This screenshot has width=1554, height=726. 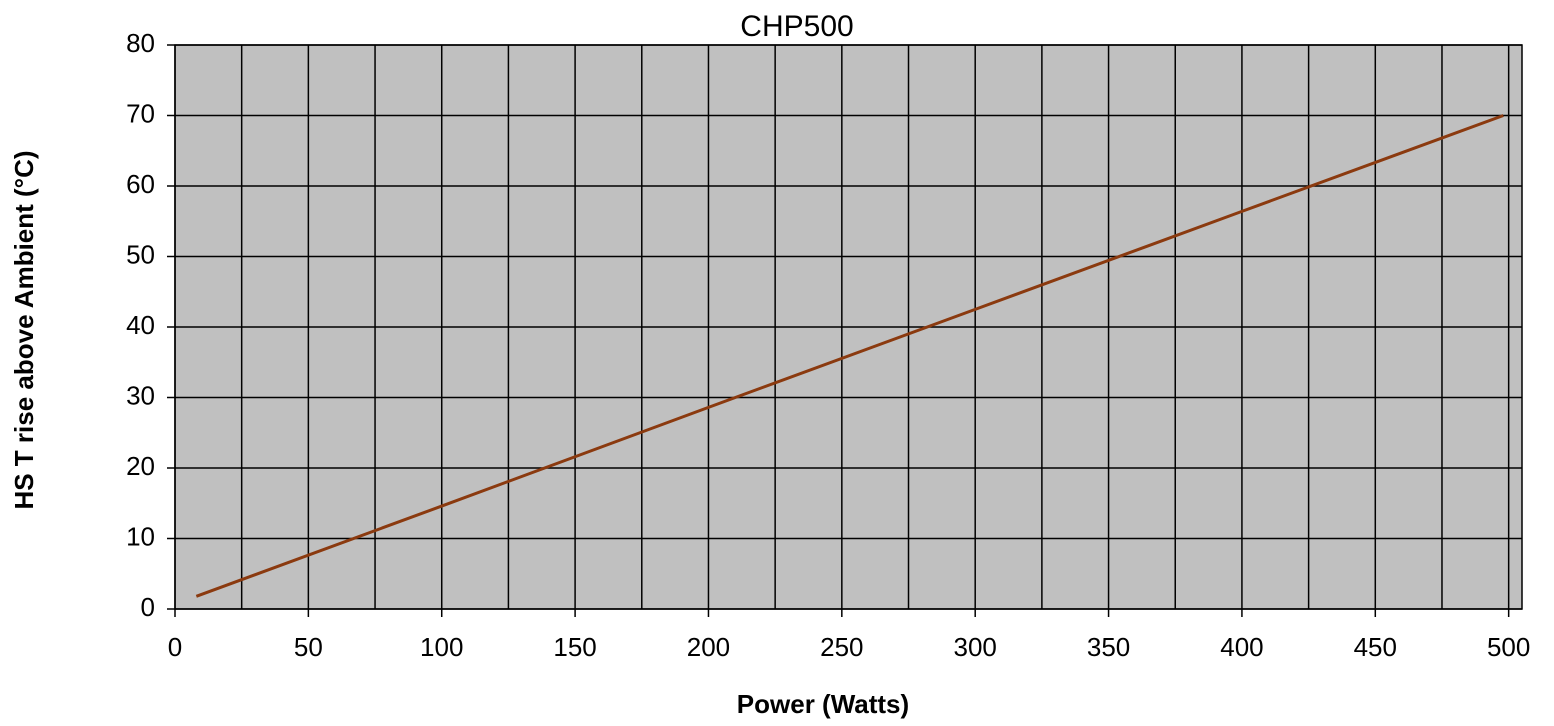 I want to click on y-tick-label: 50, so click(x=140, y=254).